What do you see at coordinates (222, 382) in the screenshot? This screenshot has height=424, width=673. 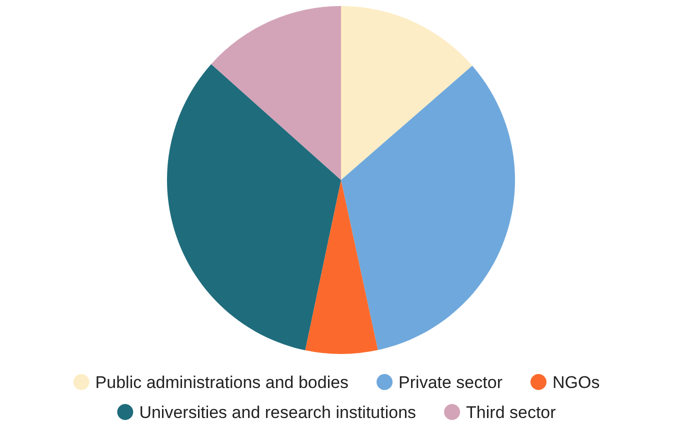 I see `legend-label: Public administrations and bodies` at bounding box center [222, 382].